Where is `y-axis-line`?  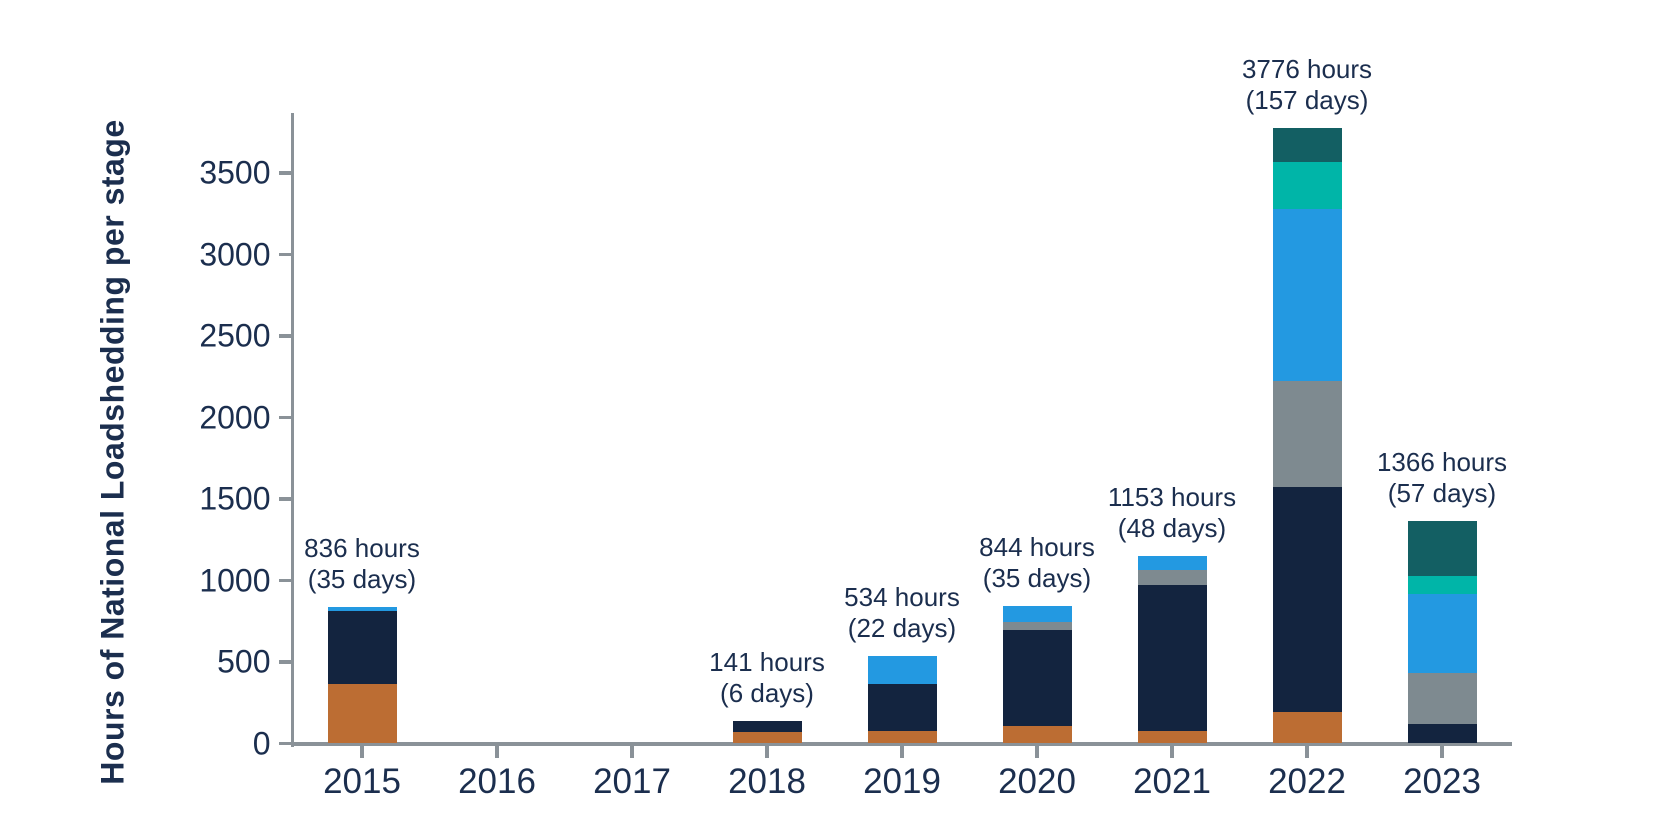 y-axis-line is located at coordinates (292, 430).